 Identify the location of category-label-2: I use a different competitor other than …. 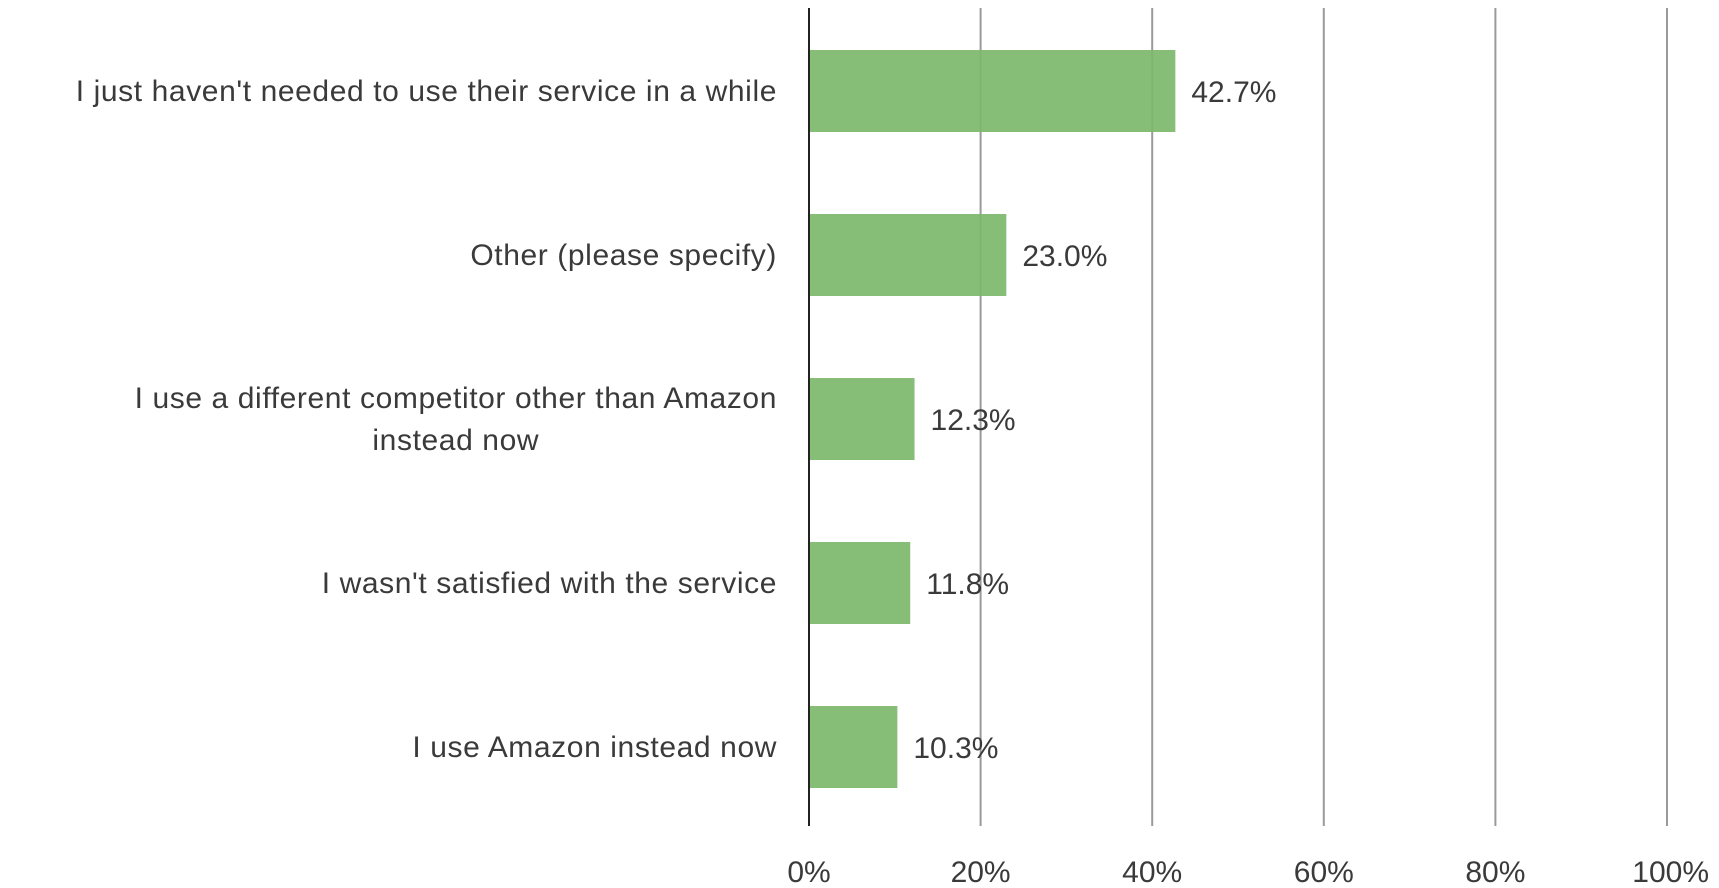
(456, 419).